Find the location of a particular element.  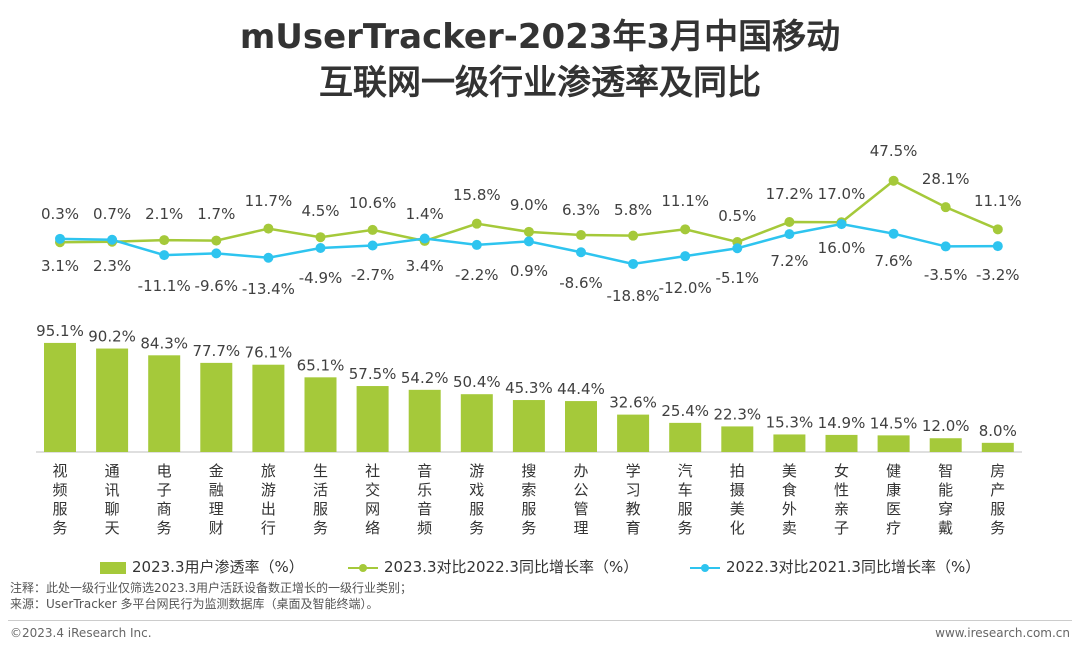

bar-label-15: 14.9% is located at coordinates (842, 423).